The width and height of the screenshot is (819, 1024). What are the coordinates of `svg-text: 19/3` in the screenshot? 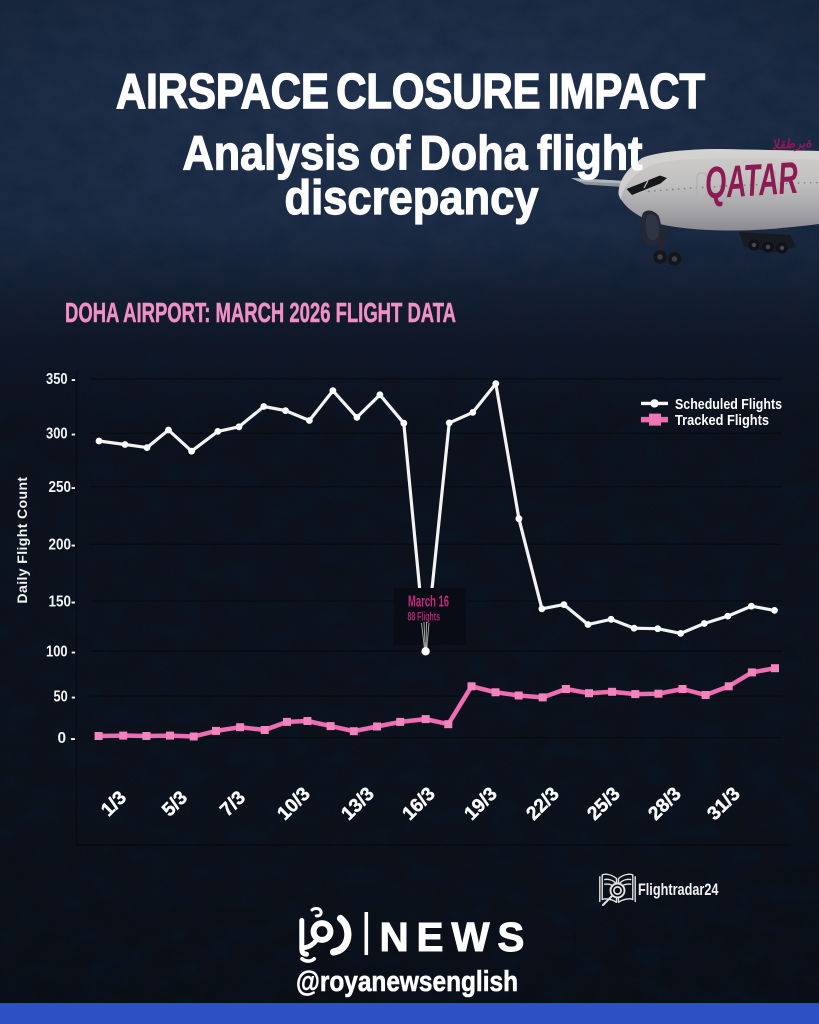 It's located at (481, 804).